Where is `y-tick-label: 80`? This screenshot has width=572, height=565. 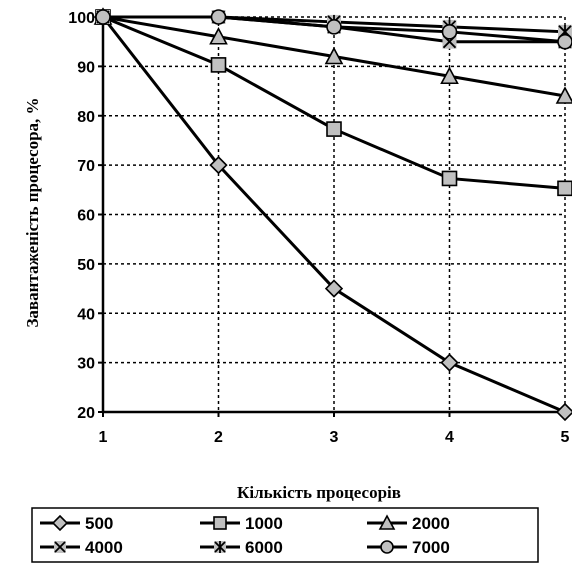 y-tick-label: 80 is located at coordinates (86, 117).